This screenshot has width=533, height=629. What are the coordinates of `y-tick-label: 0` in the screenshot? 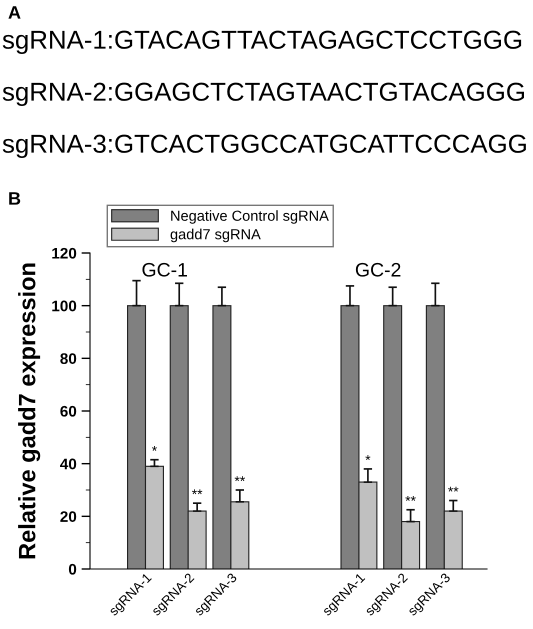 It's located at (72, 569).